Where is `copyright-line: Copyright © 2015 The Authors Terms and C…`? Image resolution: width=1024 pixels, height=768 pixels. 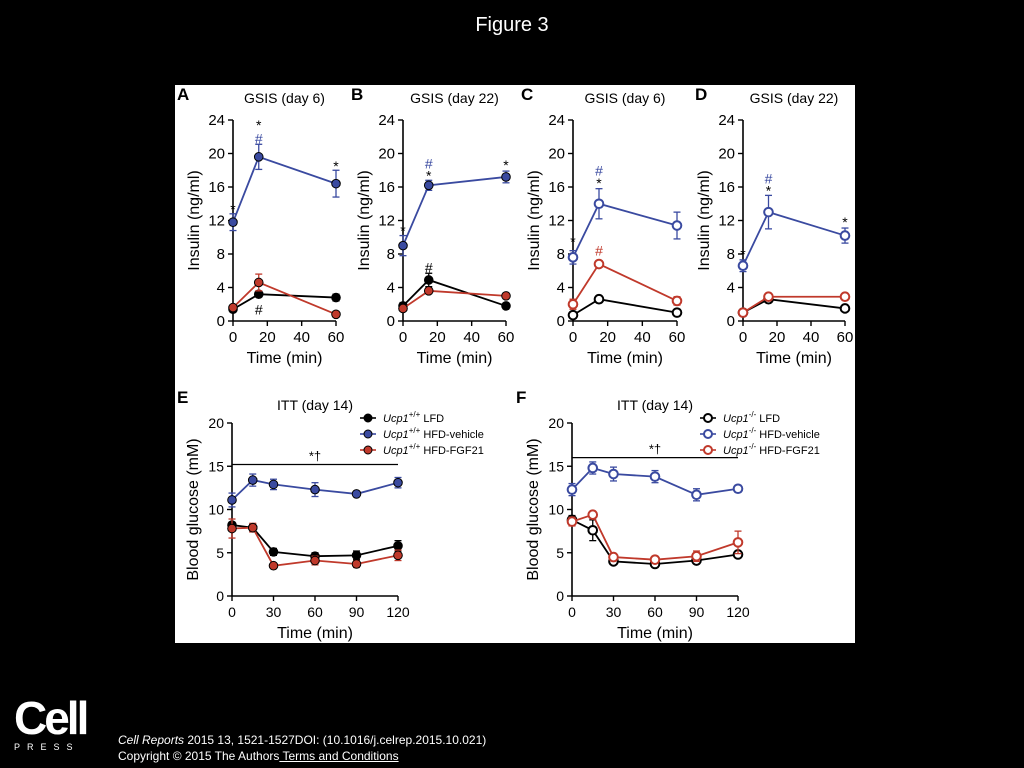 copyright-line: Copyright © 2015 The Authors Terms and C… is located at coordinates (302, 756).